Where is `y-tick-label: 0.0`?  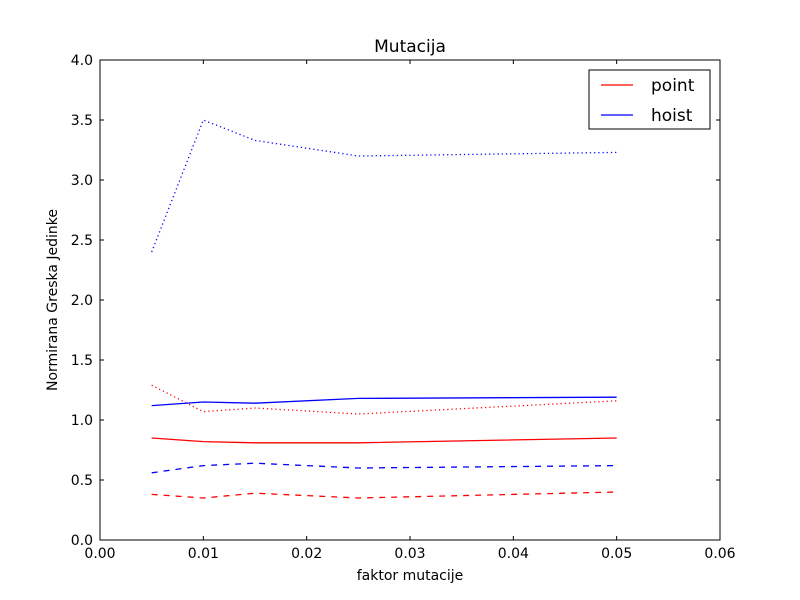
y-tick-label: 0.0 is located at coordinates (82, 541).